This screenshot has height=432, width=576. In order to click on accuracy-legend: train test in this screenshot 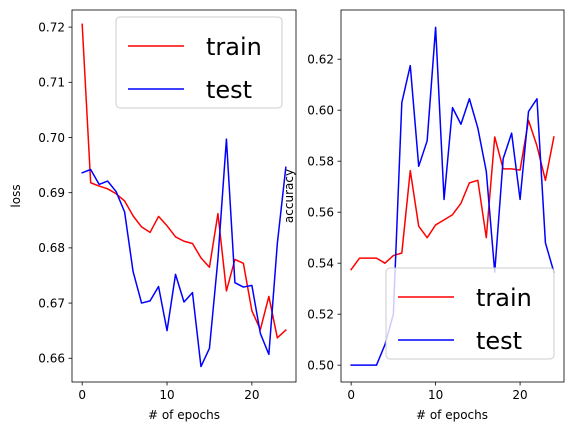, I will do `click(470, 313)`.